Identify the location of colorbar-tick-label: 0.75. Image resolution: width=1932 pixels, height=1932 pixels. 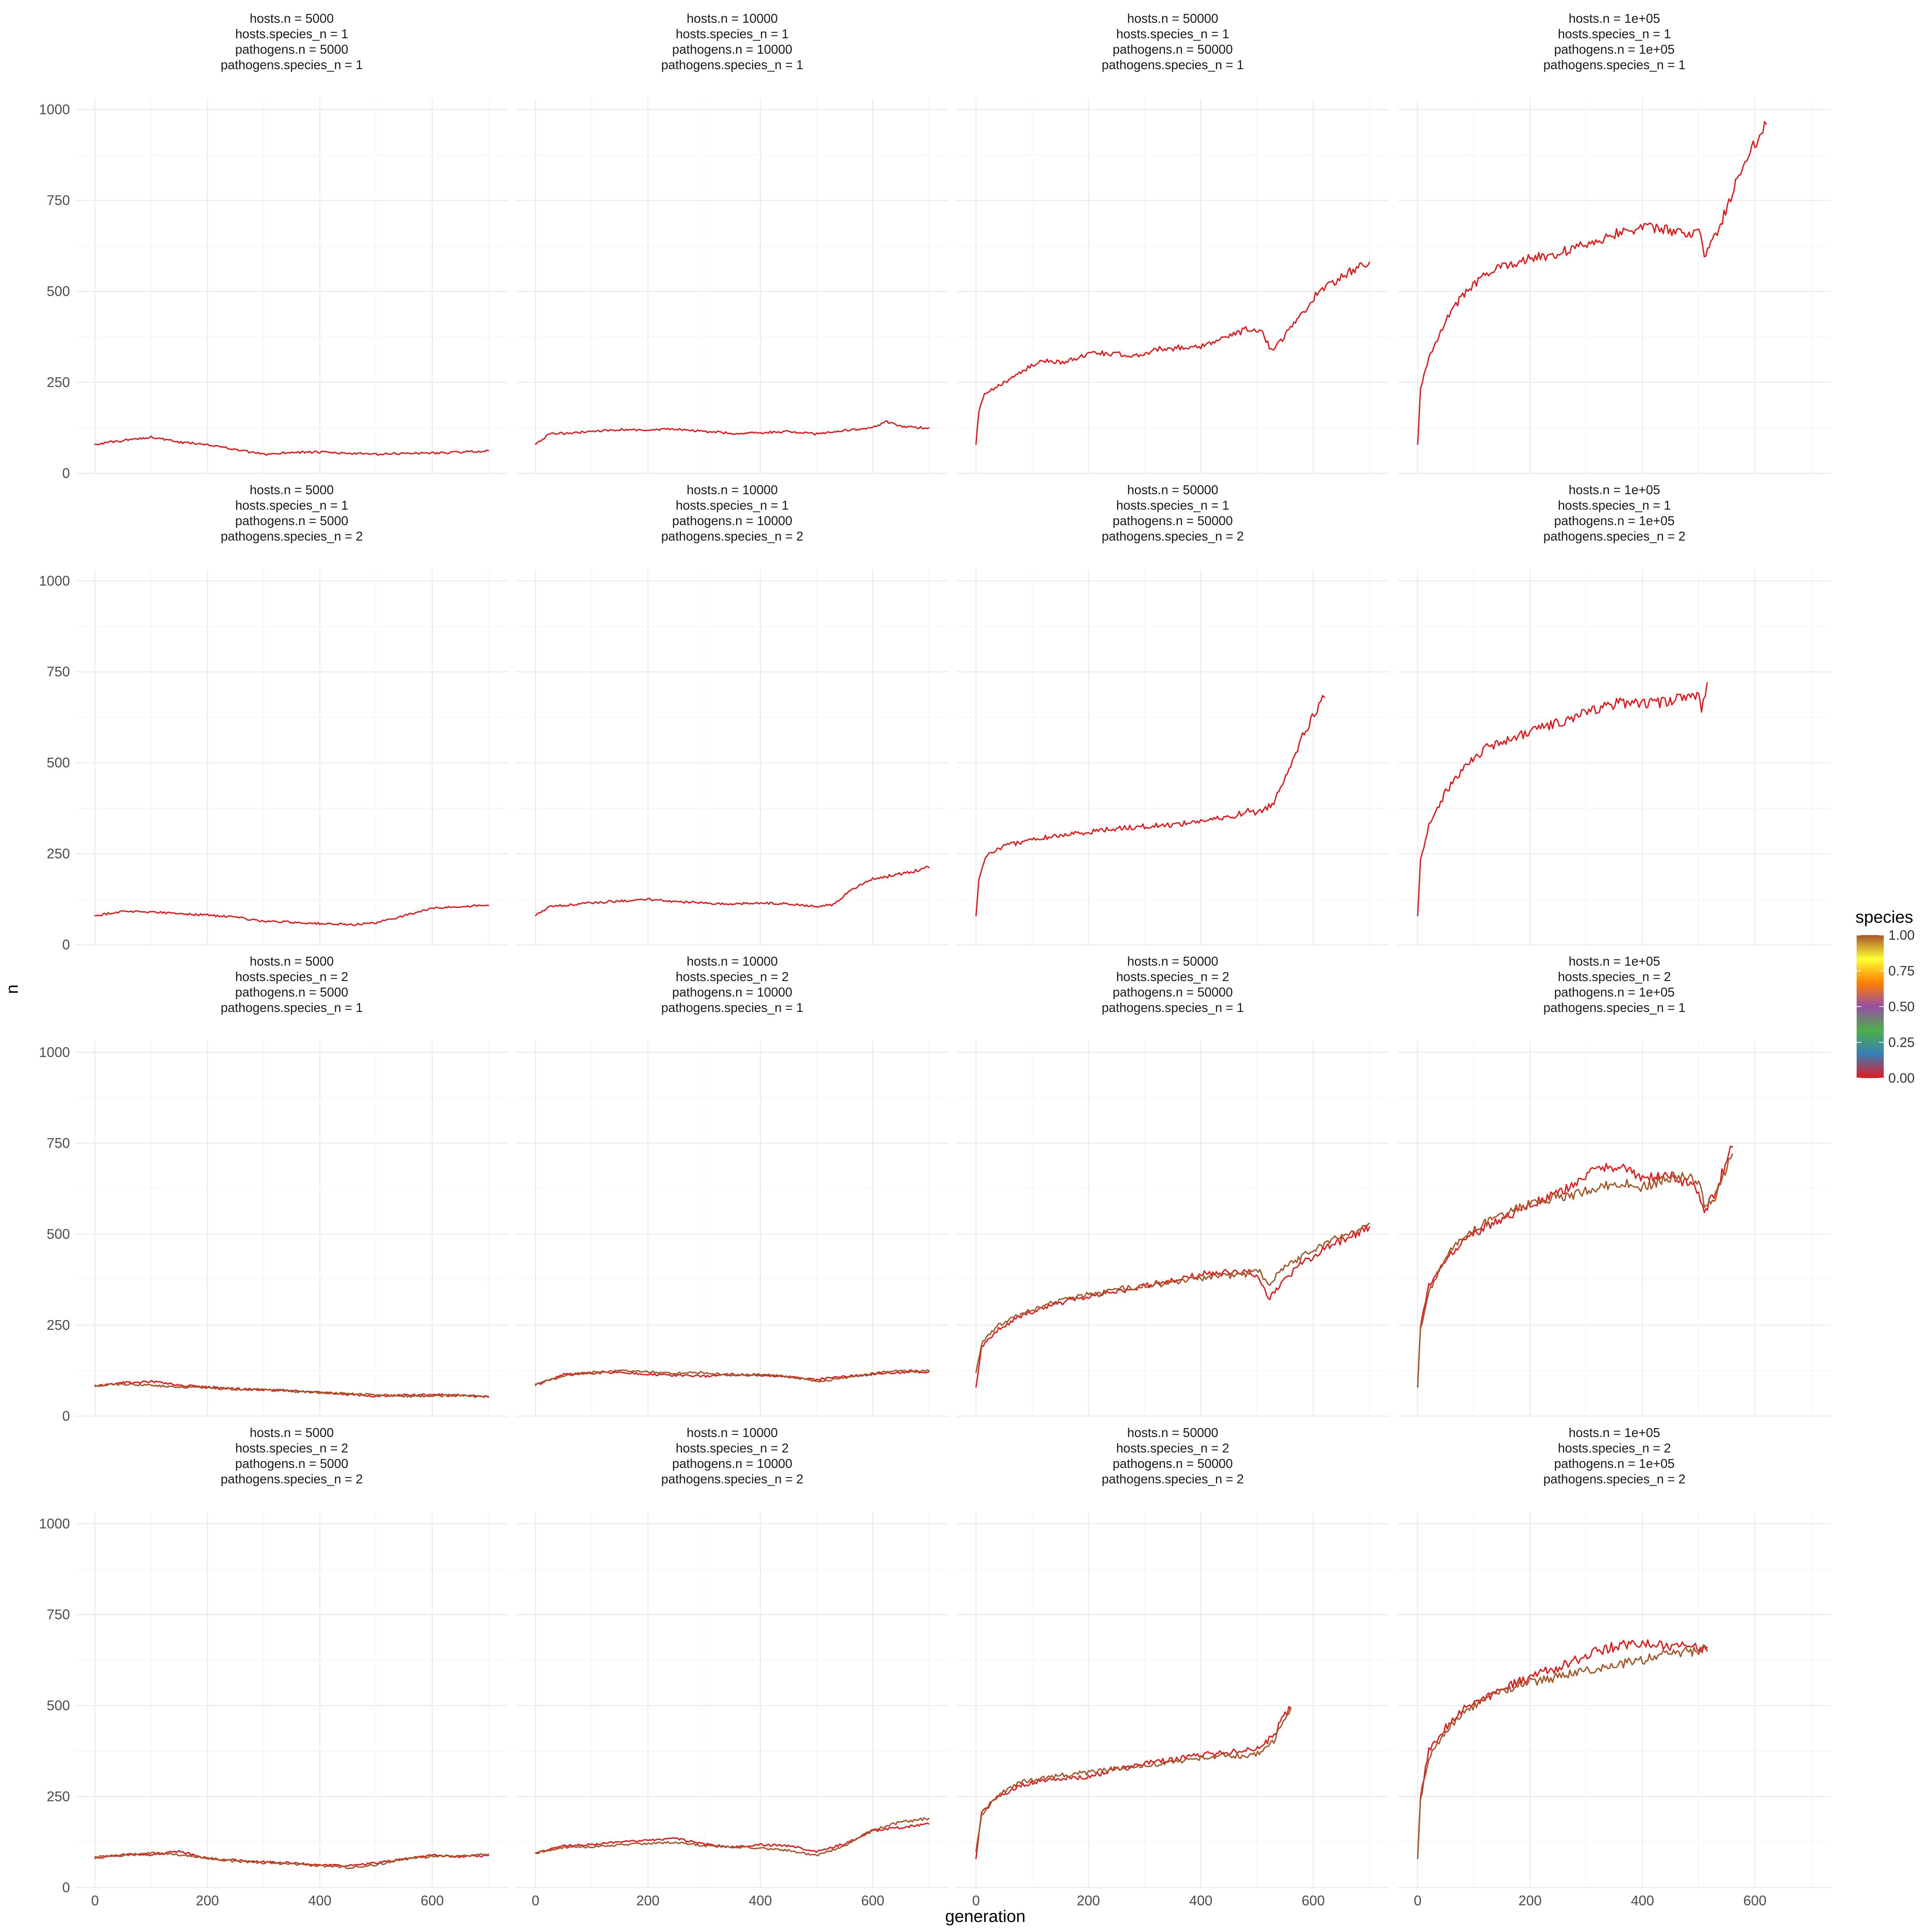
(1901, 971).